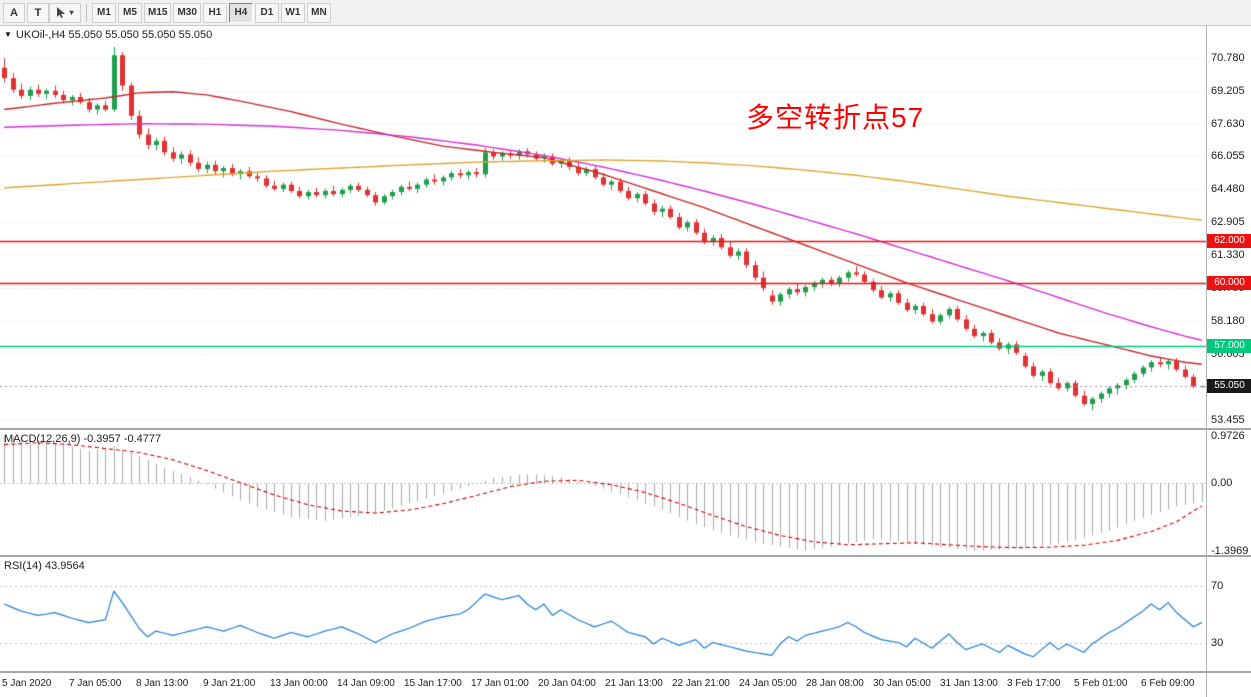 The height and width of the screenshot is (697, 1251). I want to click on timeframe-M15: M15, so click(158, 12).